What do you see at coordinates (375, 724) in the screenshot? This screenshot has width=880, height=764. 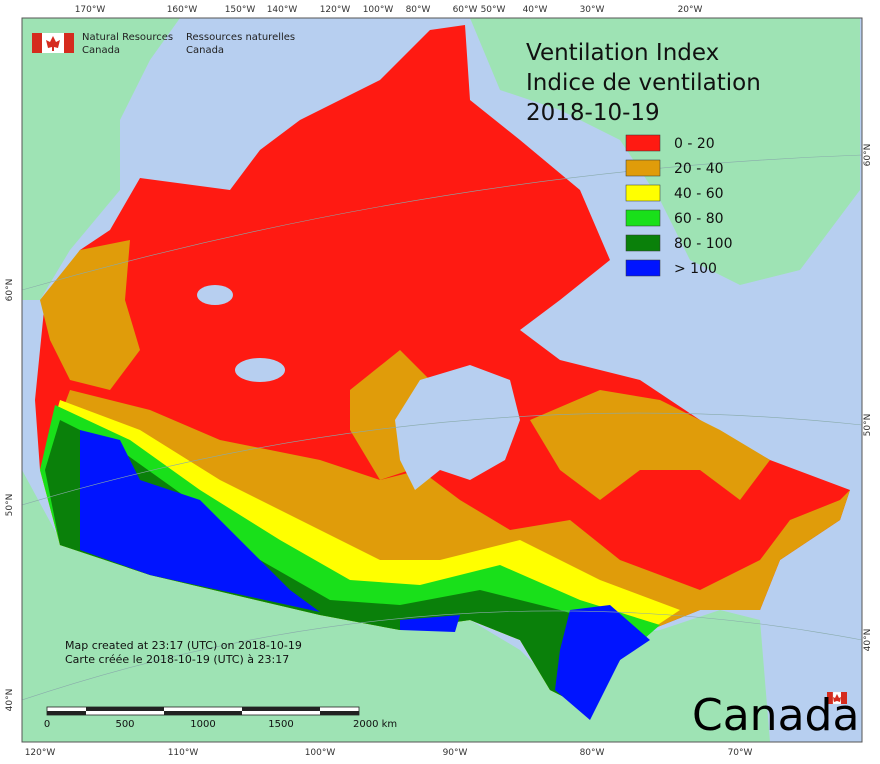 I see `scale-bar-label: 2000 km` at bounding box center [375, 724].